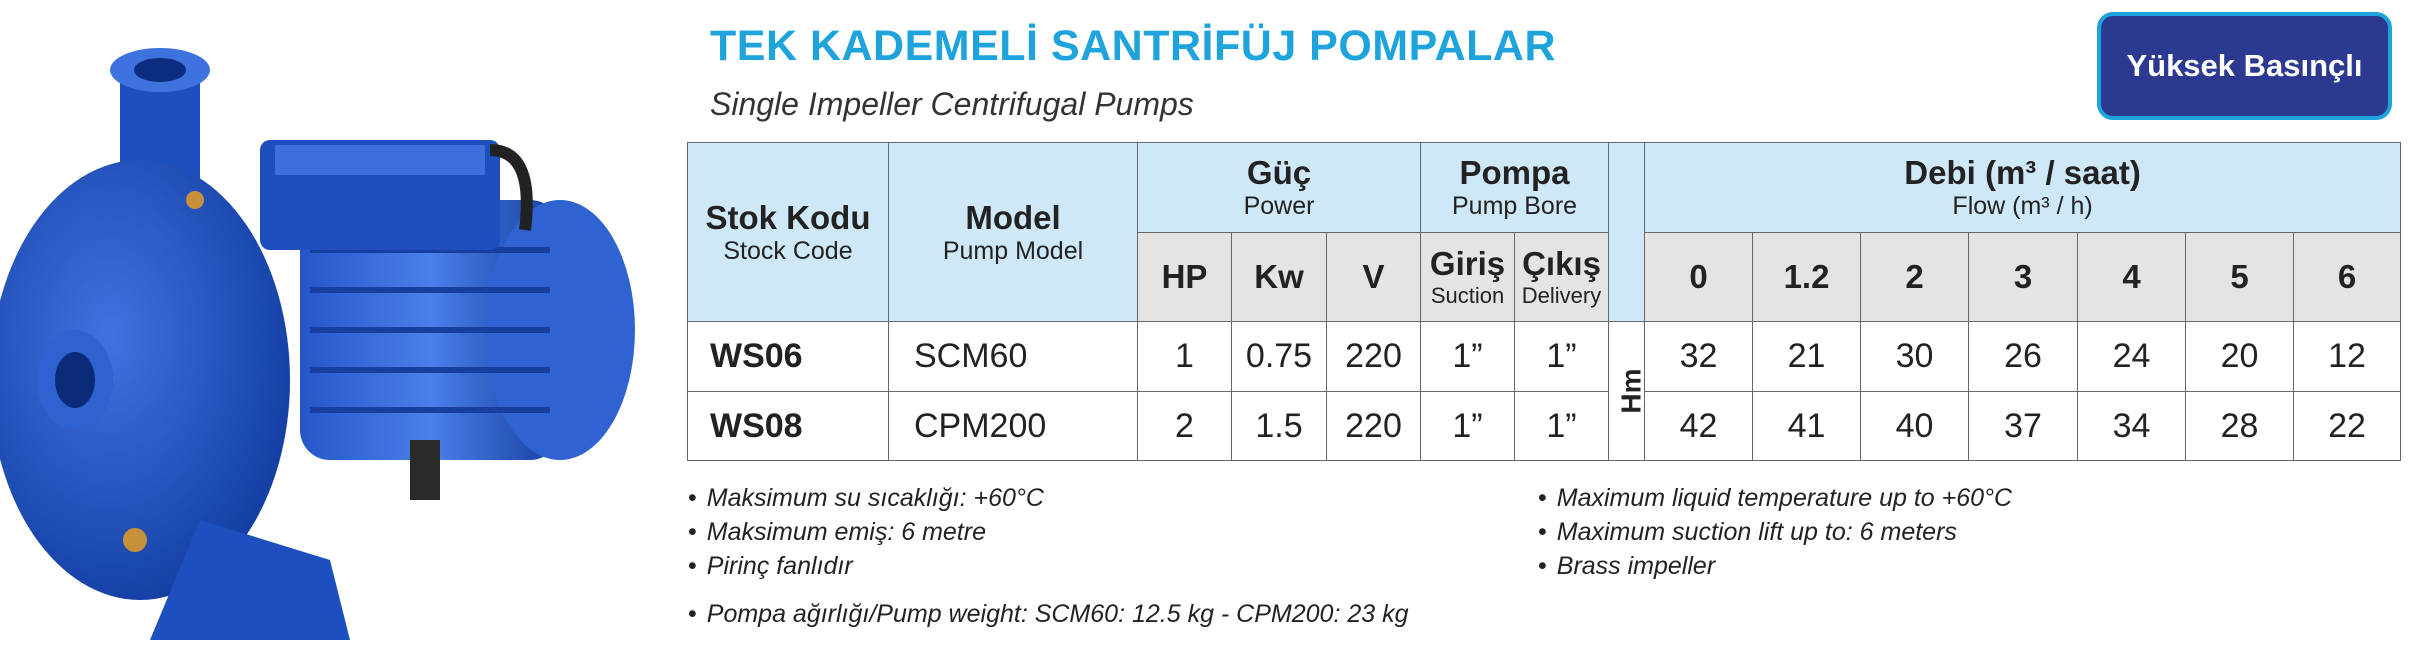 The height and width of the screenshot is (667, 2422). What do you see at coordinates (2244, 66) in the screenshot?
I see `badge: Yüksek Basınçlı` at bounding box center [2244, 66].